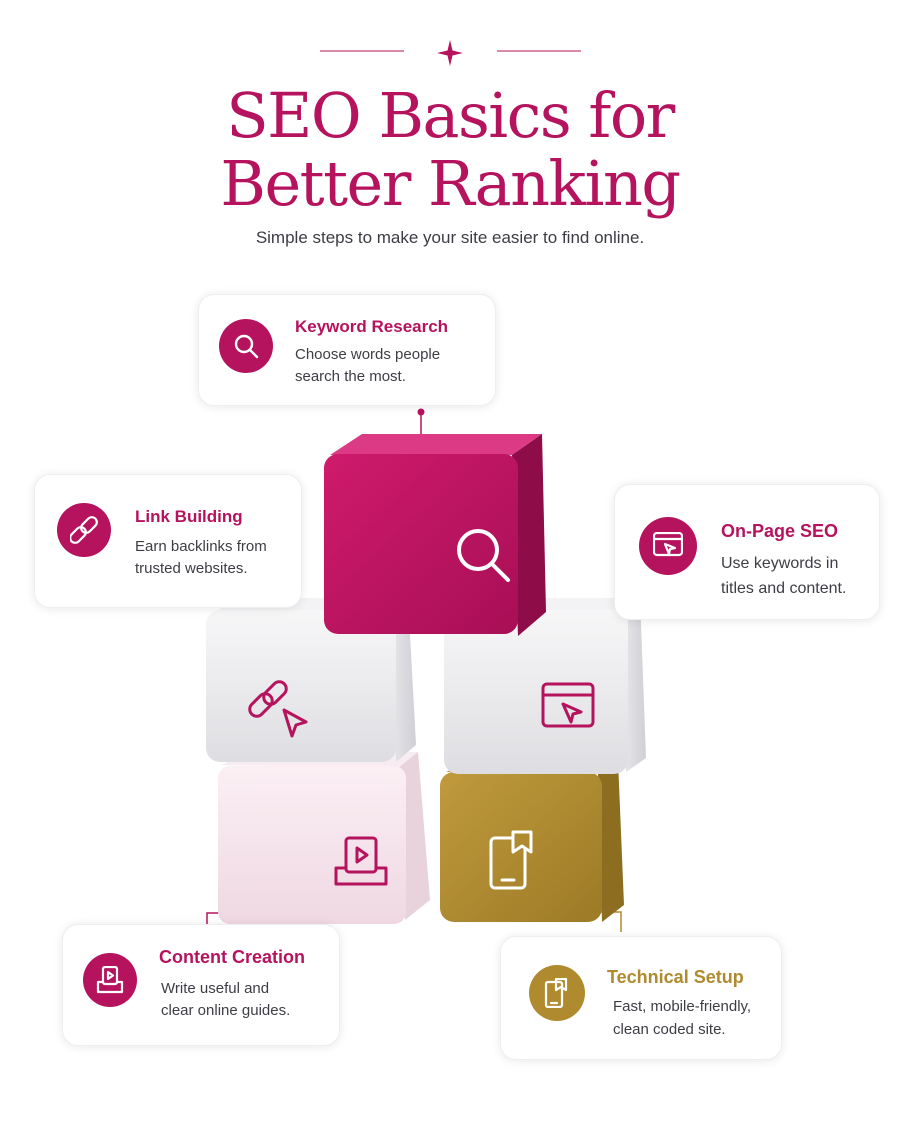 The height and width of the screenshot is (1125, 900). I want to click on header-line-left, so click(362, 51).